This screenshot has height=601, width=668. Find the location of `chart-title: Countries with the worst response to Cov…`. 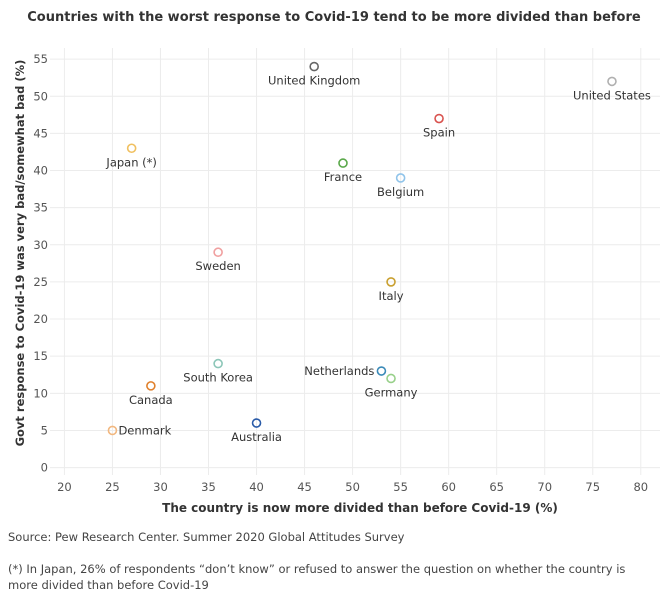

chart-title: Countries with the worst response to Cov… is located at coordinates (334, 17).